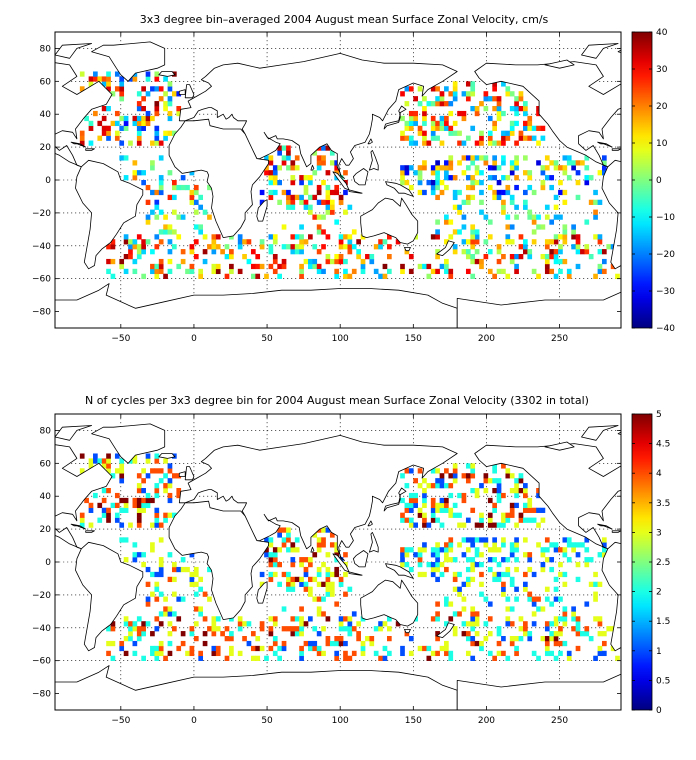  I want to click on colorbar-tick-label: 3, so click(659, 533).